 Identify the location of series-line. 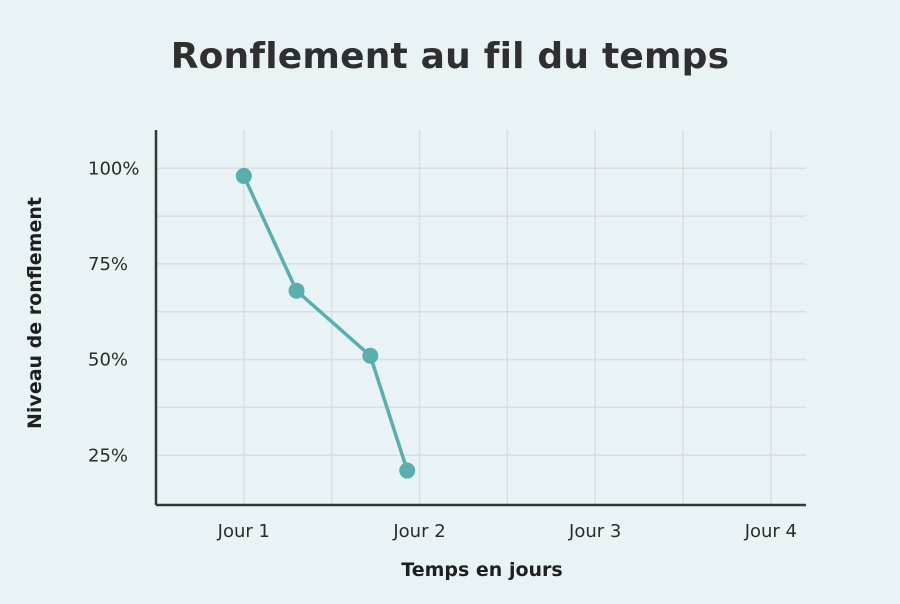
(325, 323).